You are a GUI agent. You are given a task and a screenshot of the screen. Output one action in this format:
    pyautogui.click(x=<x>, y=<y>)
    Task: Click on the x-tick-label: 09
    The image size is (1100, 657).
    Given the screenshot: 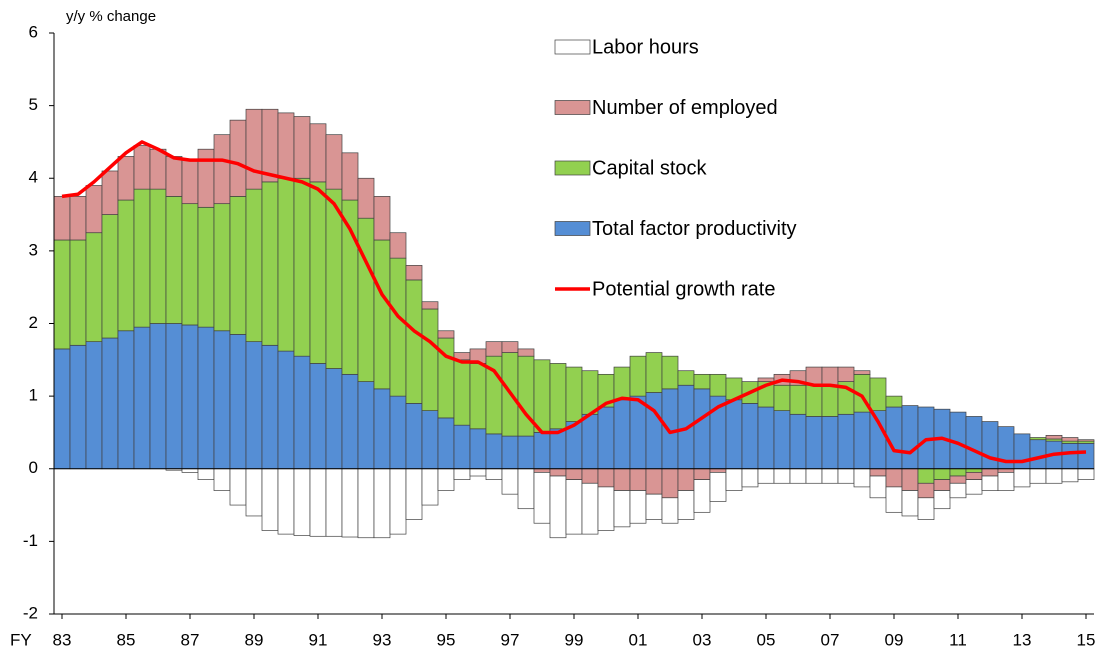 What is the action you would take?
    pyautogui.click(x=894, y=639)
    